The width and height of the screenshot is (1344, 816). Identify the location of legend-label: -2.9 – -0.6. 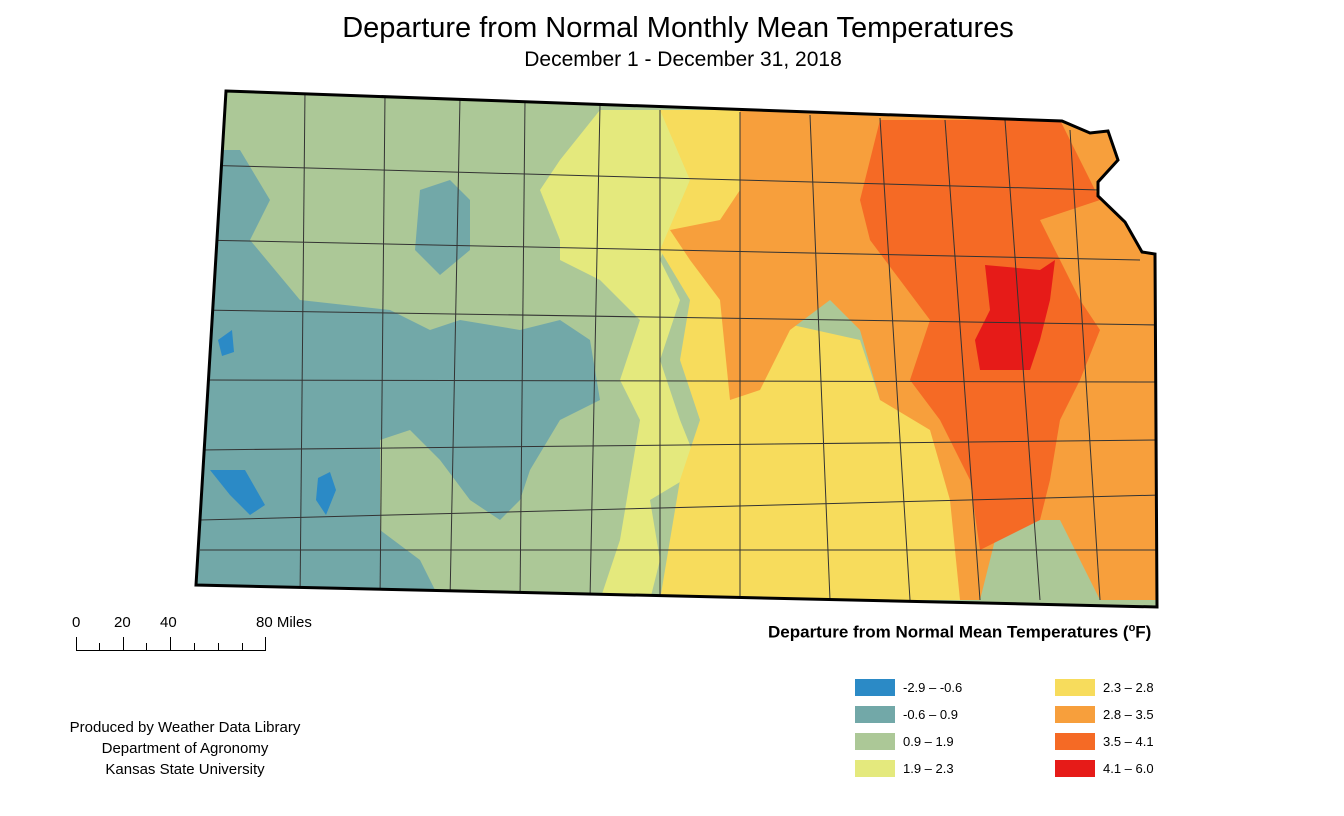
(933, 687).